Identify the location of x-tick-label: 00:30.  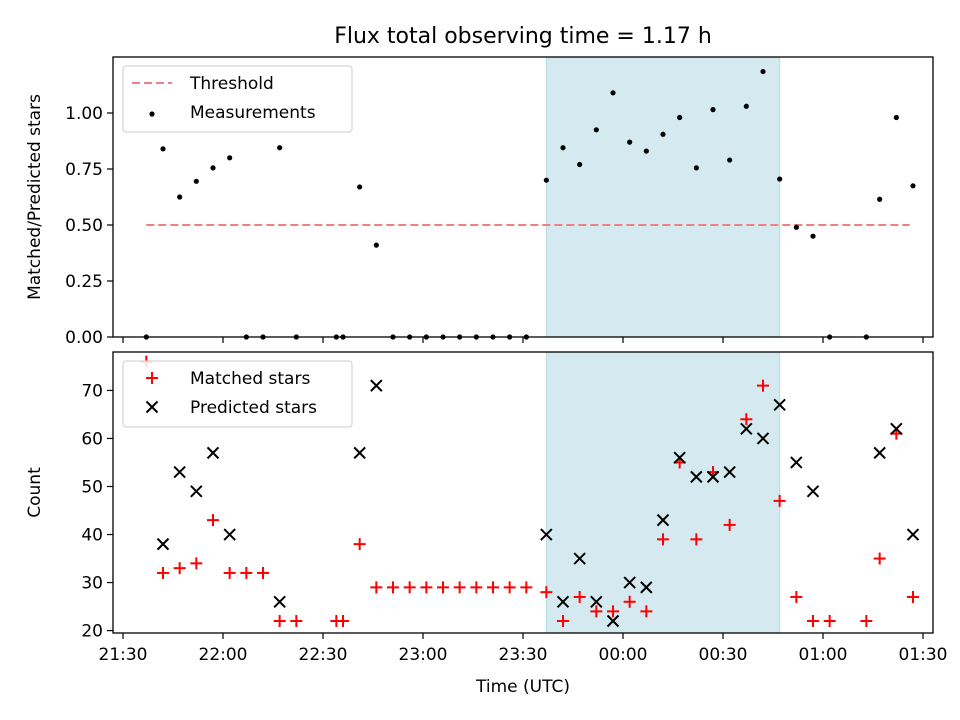
(723, 655).